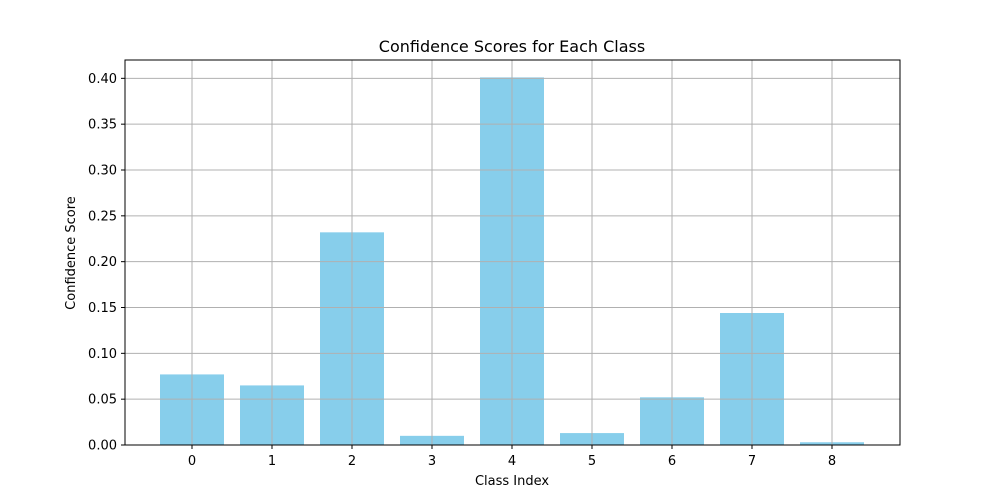 The height and width of the screenshot is (500, 1000). Describe the element at coordinates (102, 446) in the screenshot. I see `y-tick-label: 0.00` at that location.